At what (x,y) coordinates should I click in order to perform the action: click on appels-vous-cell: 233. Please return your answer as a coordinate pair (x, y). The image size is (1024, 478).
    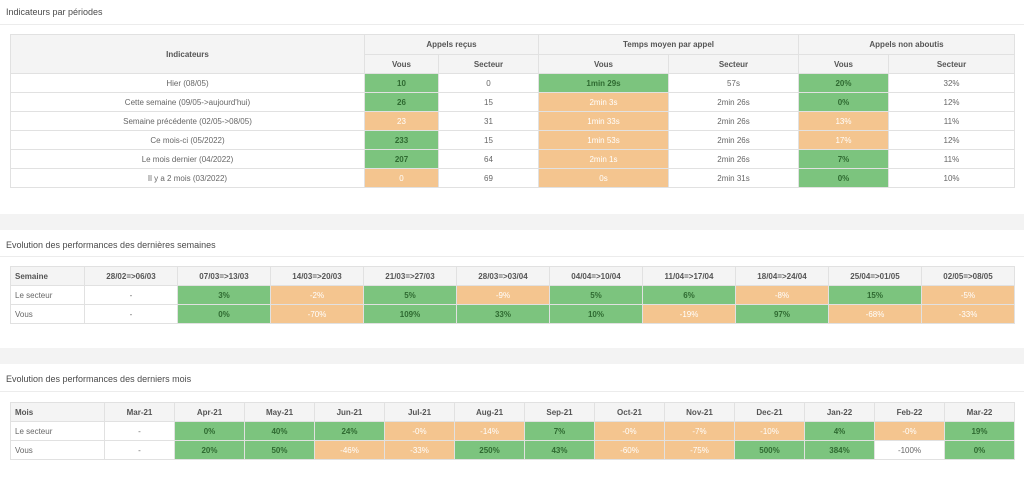
    Looking at the image, I should click on (401, 140).